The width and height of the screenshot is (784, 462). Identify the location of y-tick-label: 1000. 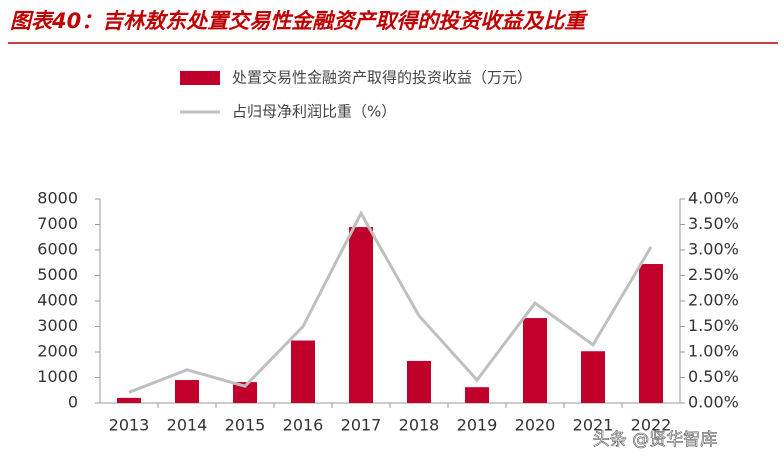
(57, 376).